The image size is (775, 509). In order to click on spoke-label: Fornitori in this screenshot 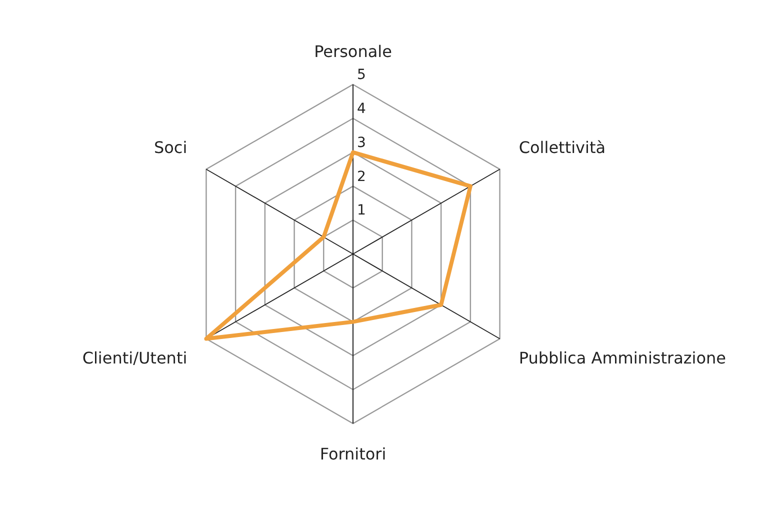, I will do `click(353, 454)`.